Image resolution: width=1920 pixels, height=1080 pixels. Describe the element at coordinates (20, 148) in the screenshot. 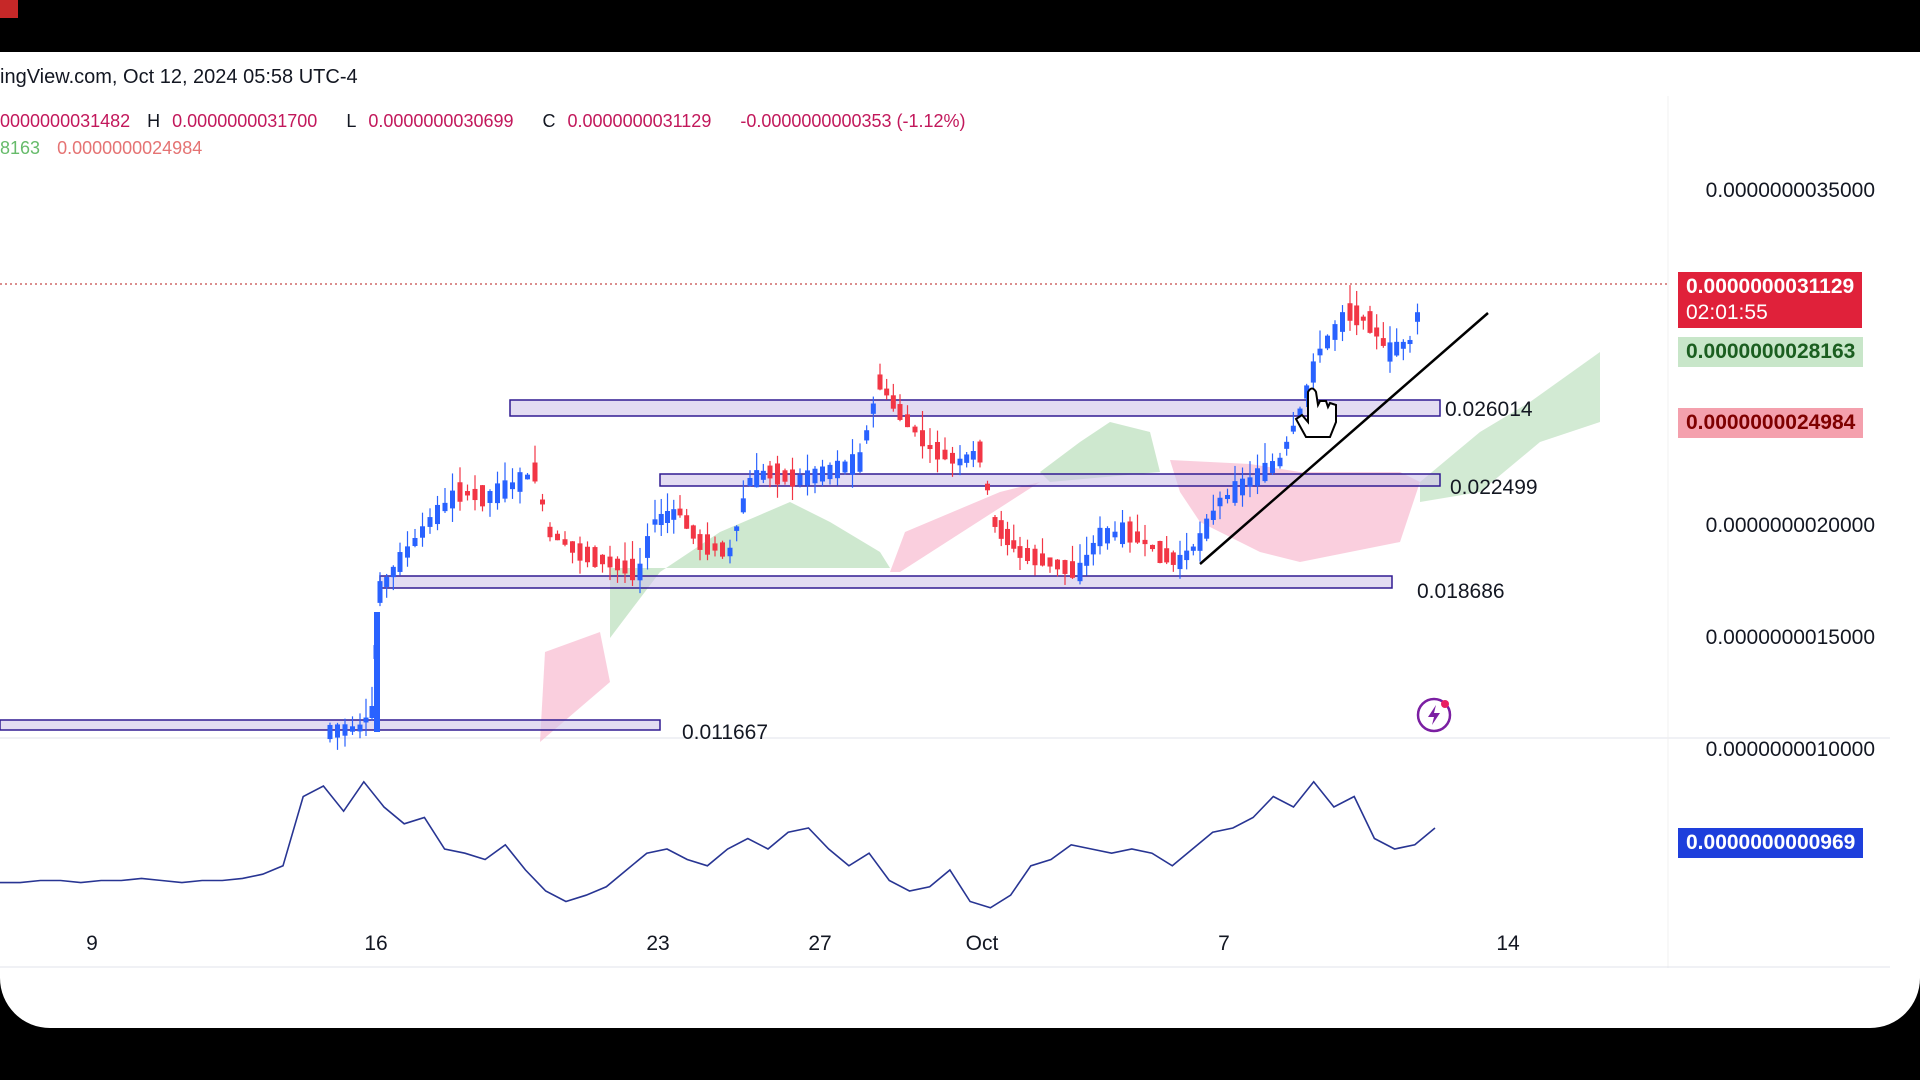

I see `indicator-green-value: 8163` at that location.